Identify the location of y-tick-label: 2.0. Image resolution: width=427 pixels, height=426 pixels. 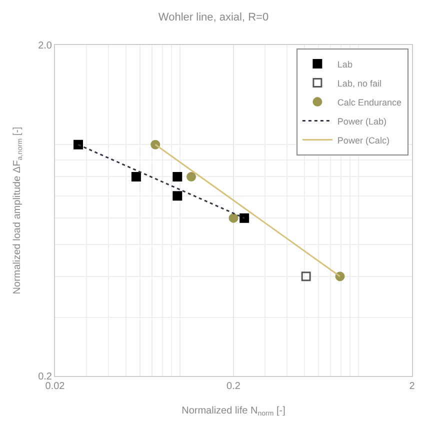
(45, 46).